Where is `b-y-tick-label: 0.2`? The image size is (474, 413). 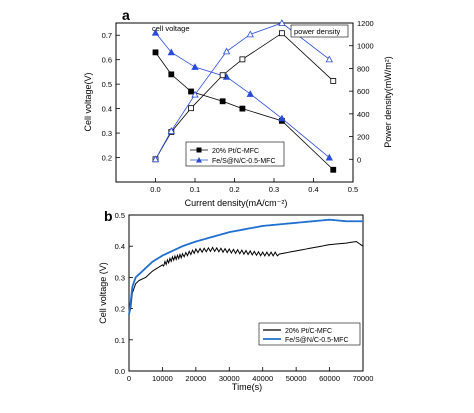
b-y-tick-label: 0.2 is located at coordinates (120, 309).